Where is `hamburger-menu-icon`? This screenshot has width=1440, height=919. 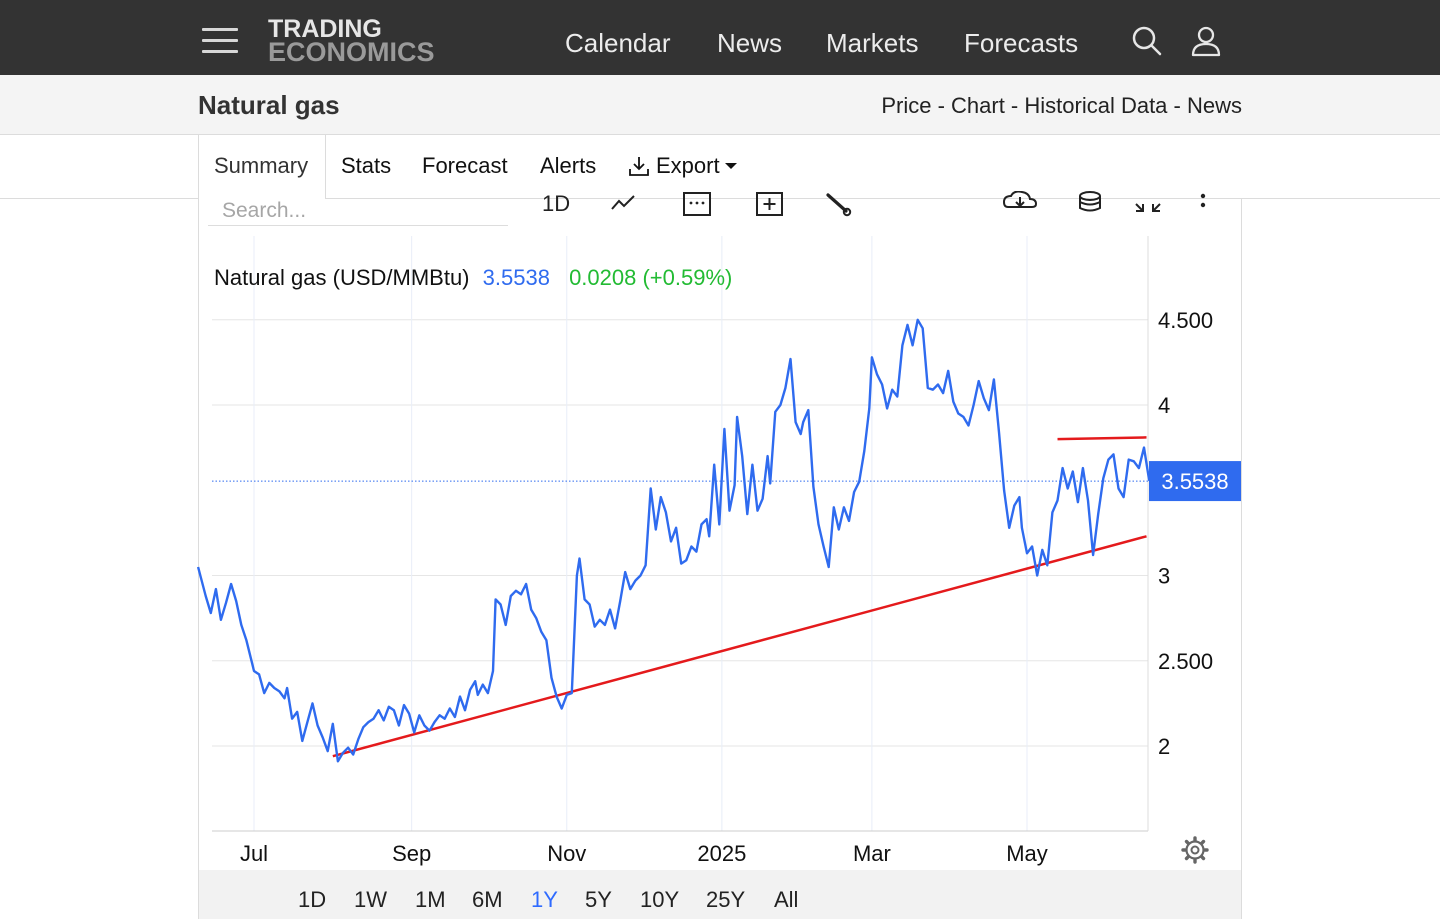 hamburger-menu-icon is located at coordinates (220, 41).